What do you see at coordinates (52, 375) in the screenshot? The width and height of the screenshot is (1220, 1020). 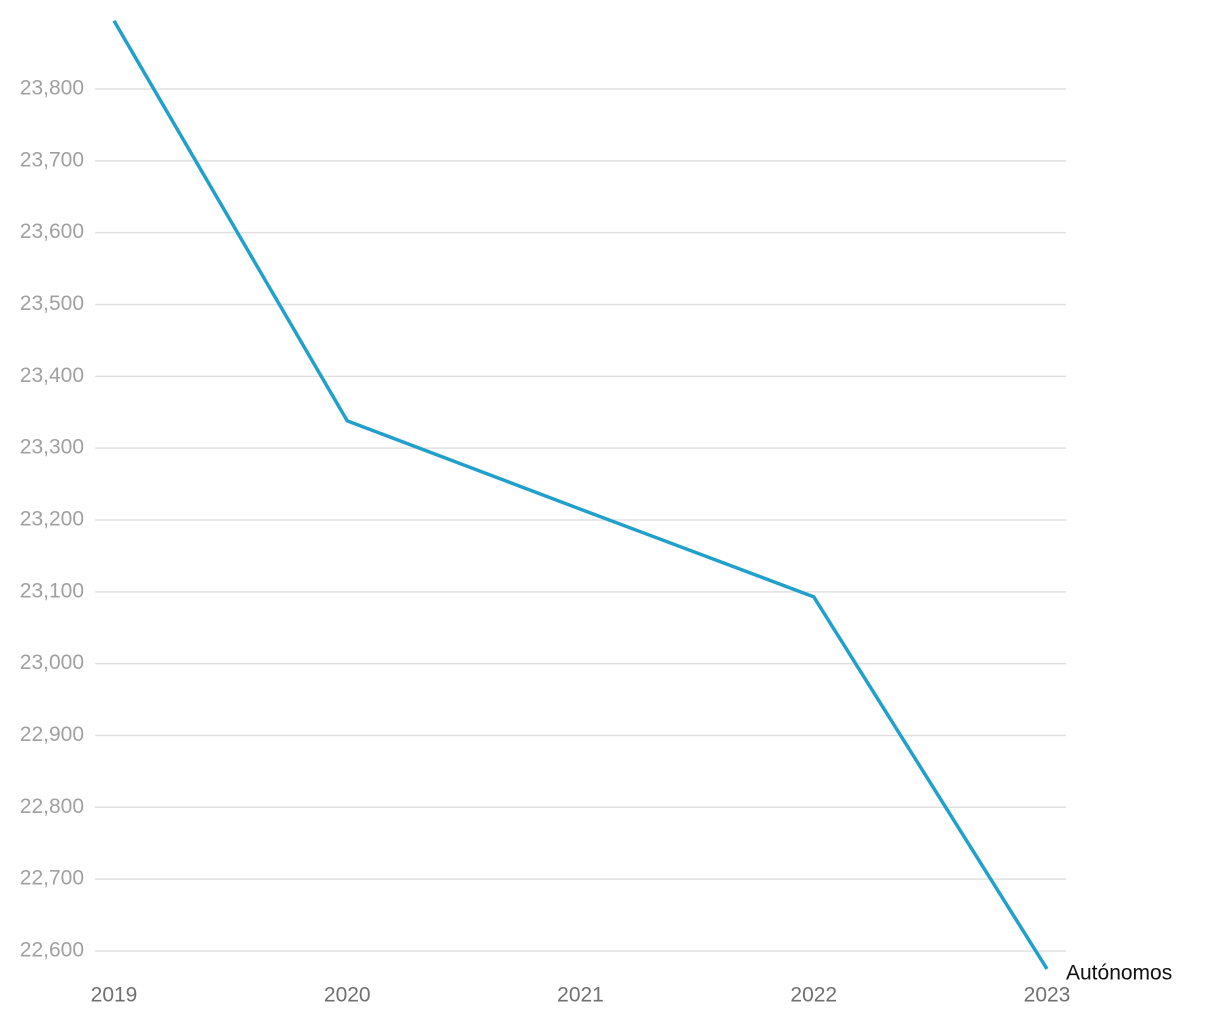 I see `y-tick-label: 23,400` at bounding box center [52, 375].